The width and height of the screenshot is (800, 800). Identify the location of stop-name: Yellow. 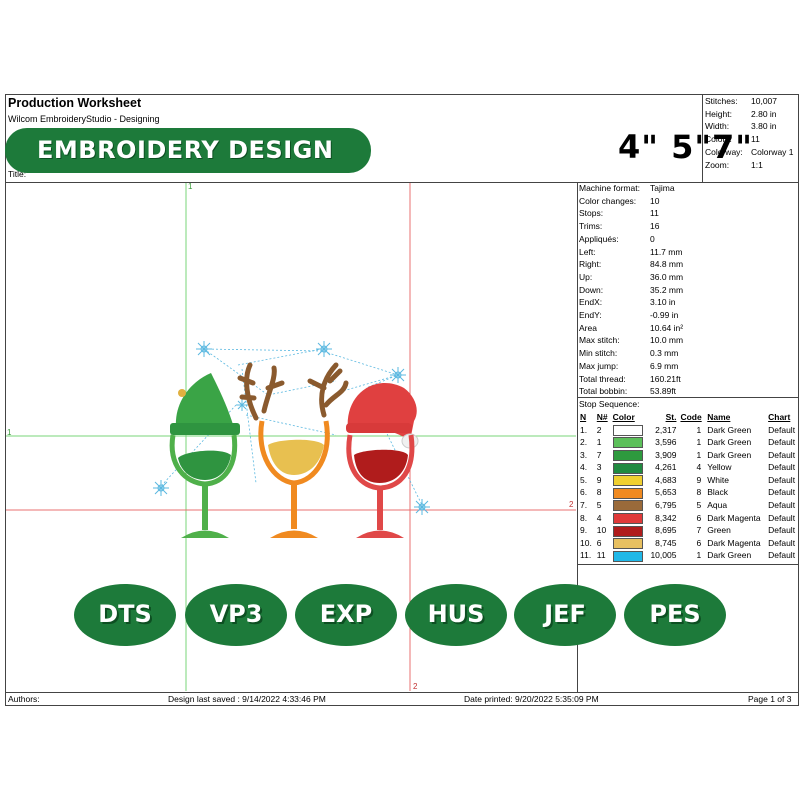
(719, 467).